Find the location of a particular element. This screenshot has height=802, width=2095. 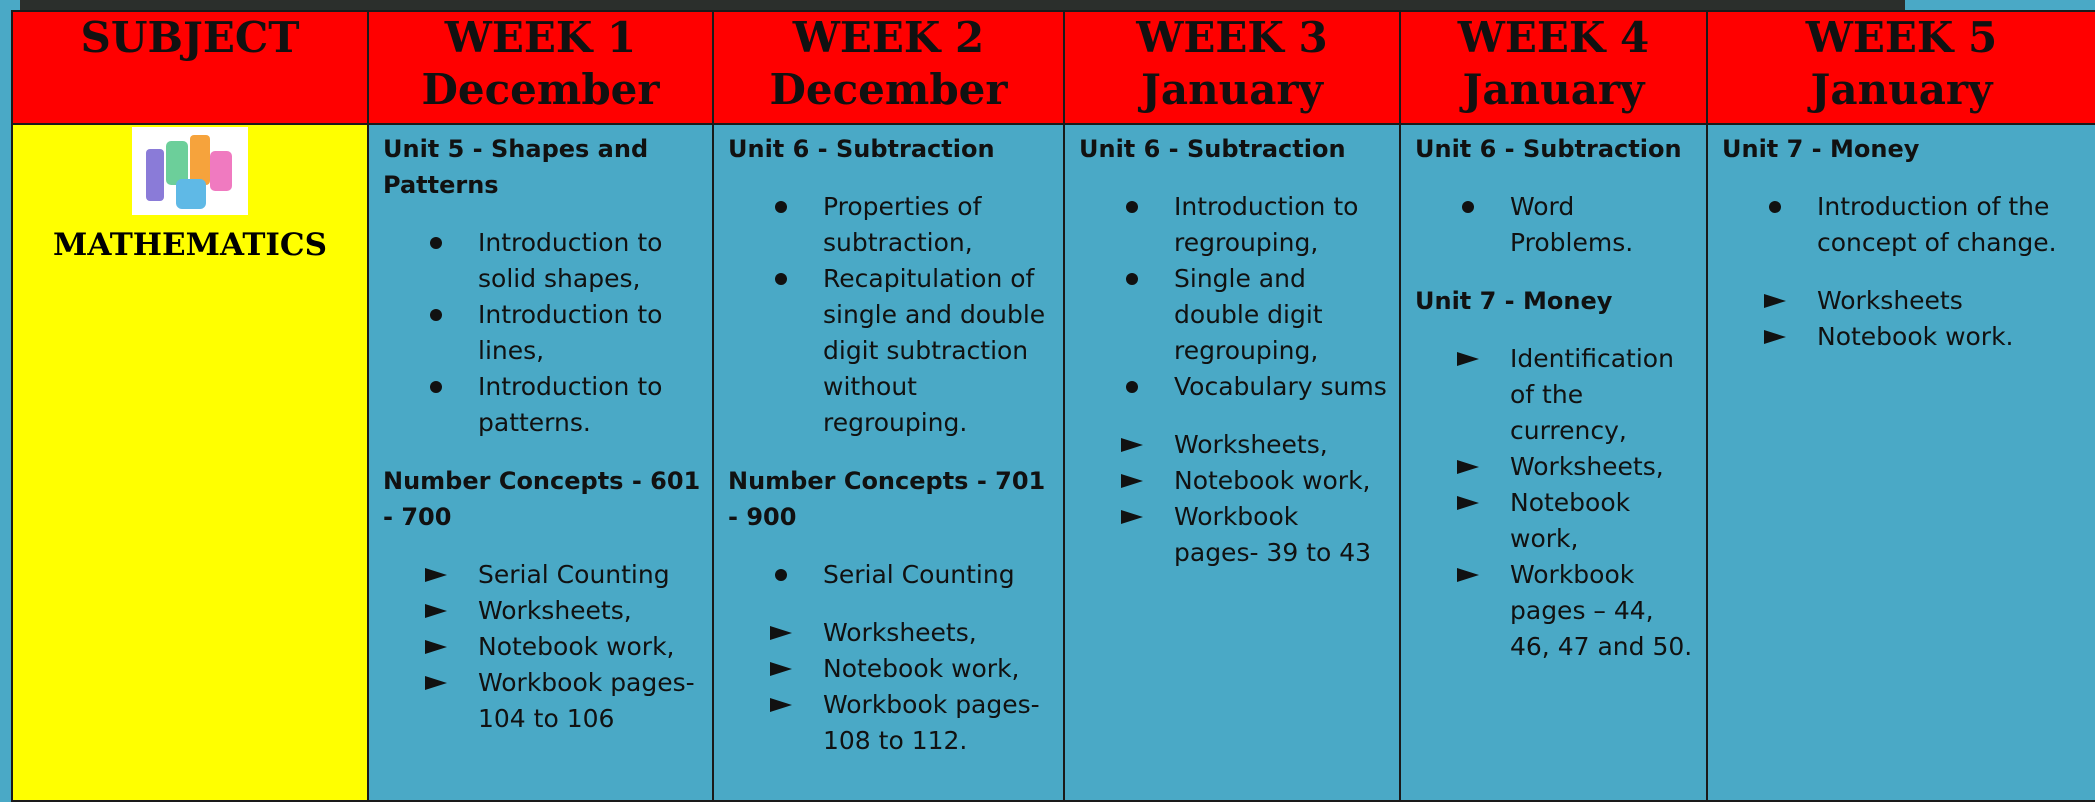

unit-heading: Unit 5 - Shapes and Patterns is located at coordinates (516, 167).